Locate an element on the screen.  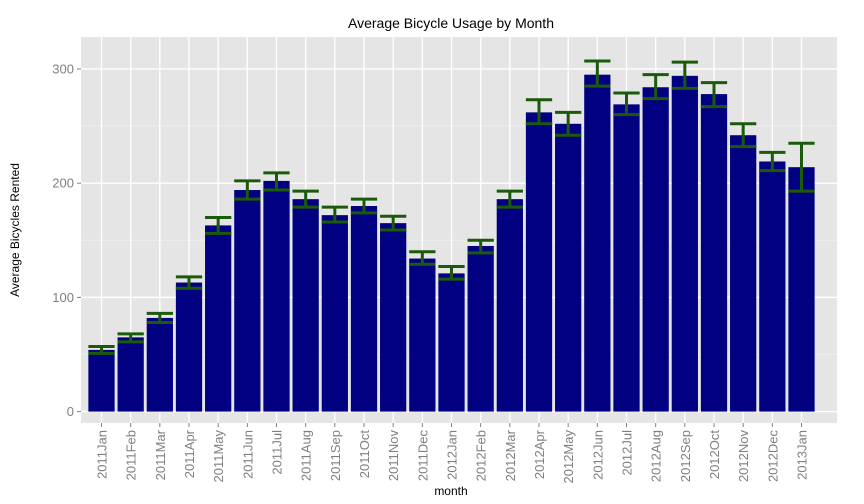
x-tick-label: 2011Aug is located at coordinates (306, 455).